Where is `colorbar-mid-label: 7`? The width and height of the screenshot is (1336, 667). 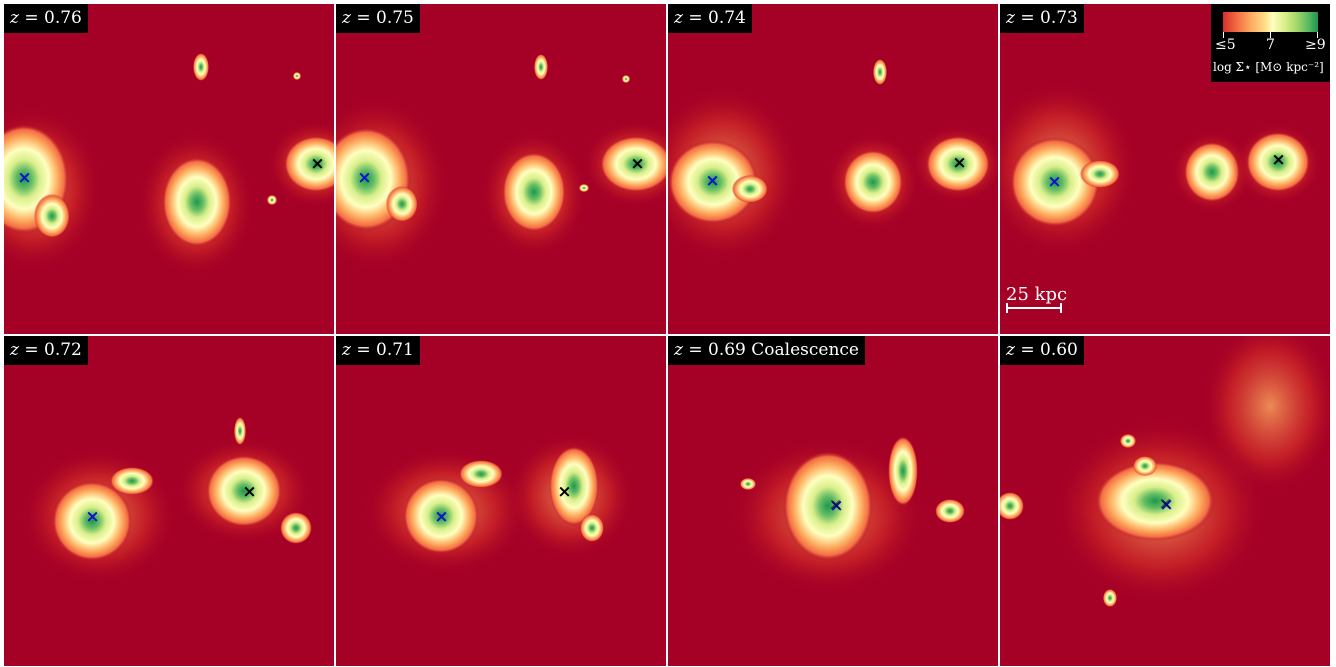 colorbar-mid-label: 7 is located at coordinates (1270, 45).